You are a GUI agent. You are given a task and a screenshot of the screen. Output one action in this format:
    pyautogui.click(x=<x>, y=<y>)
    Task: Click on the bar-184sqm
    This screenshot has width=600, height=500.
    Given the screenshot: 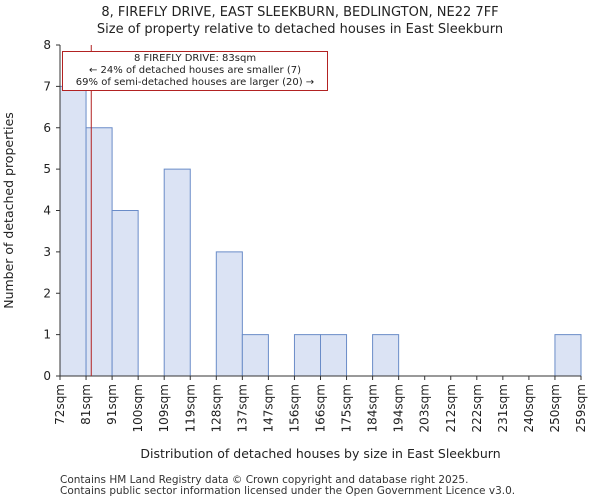 What is the action you would take?
    pyautogui.click(x=386, y=355)
    